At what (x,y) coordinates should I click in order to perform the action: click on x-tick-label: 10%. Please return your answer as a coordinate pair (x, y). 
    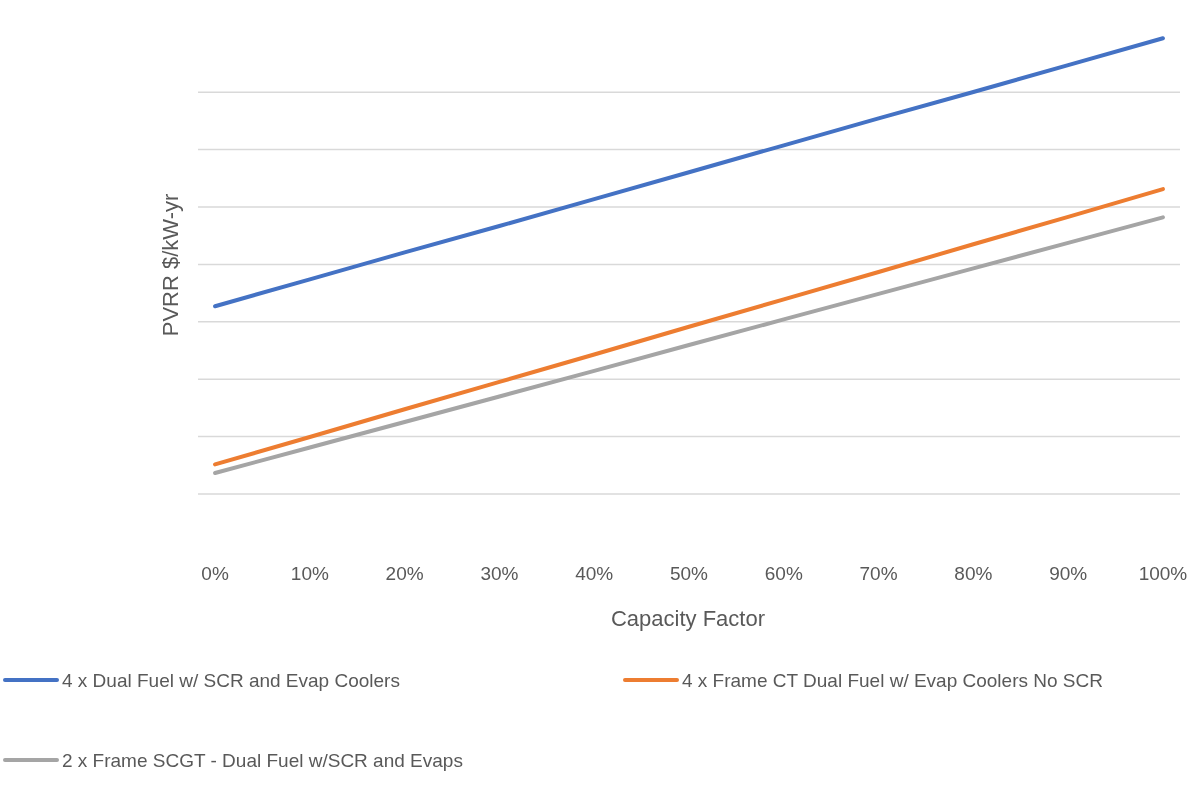
    Looking at the image, I should click on (309, 573).